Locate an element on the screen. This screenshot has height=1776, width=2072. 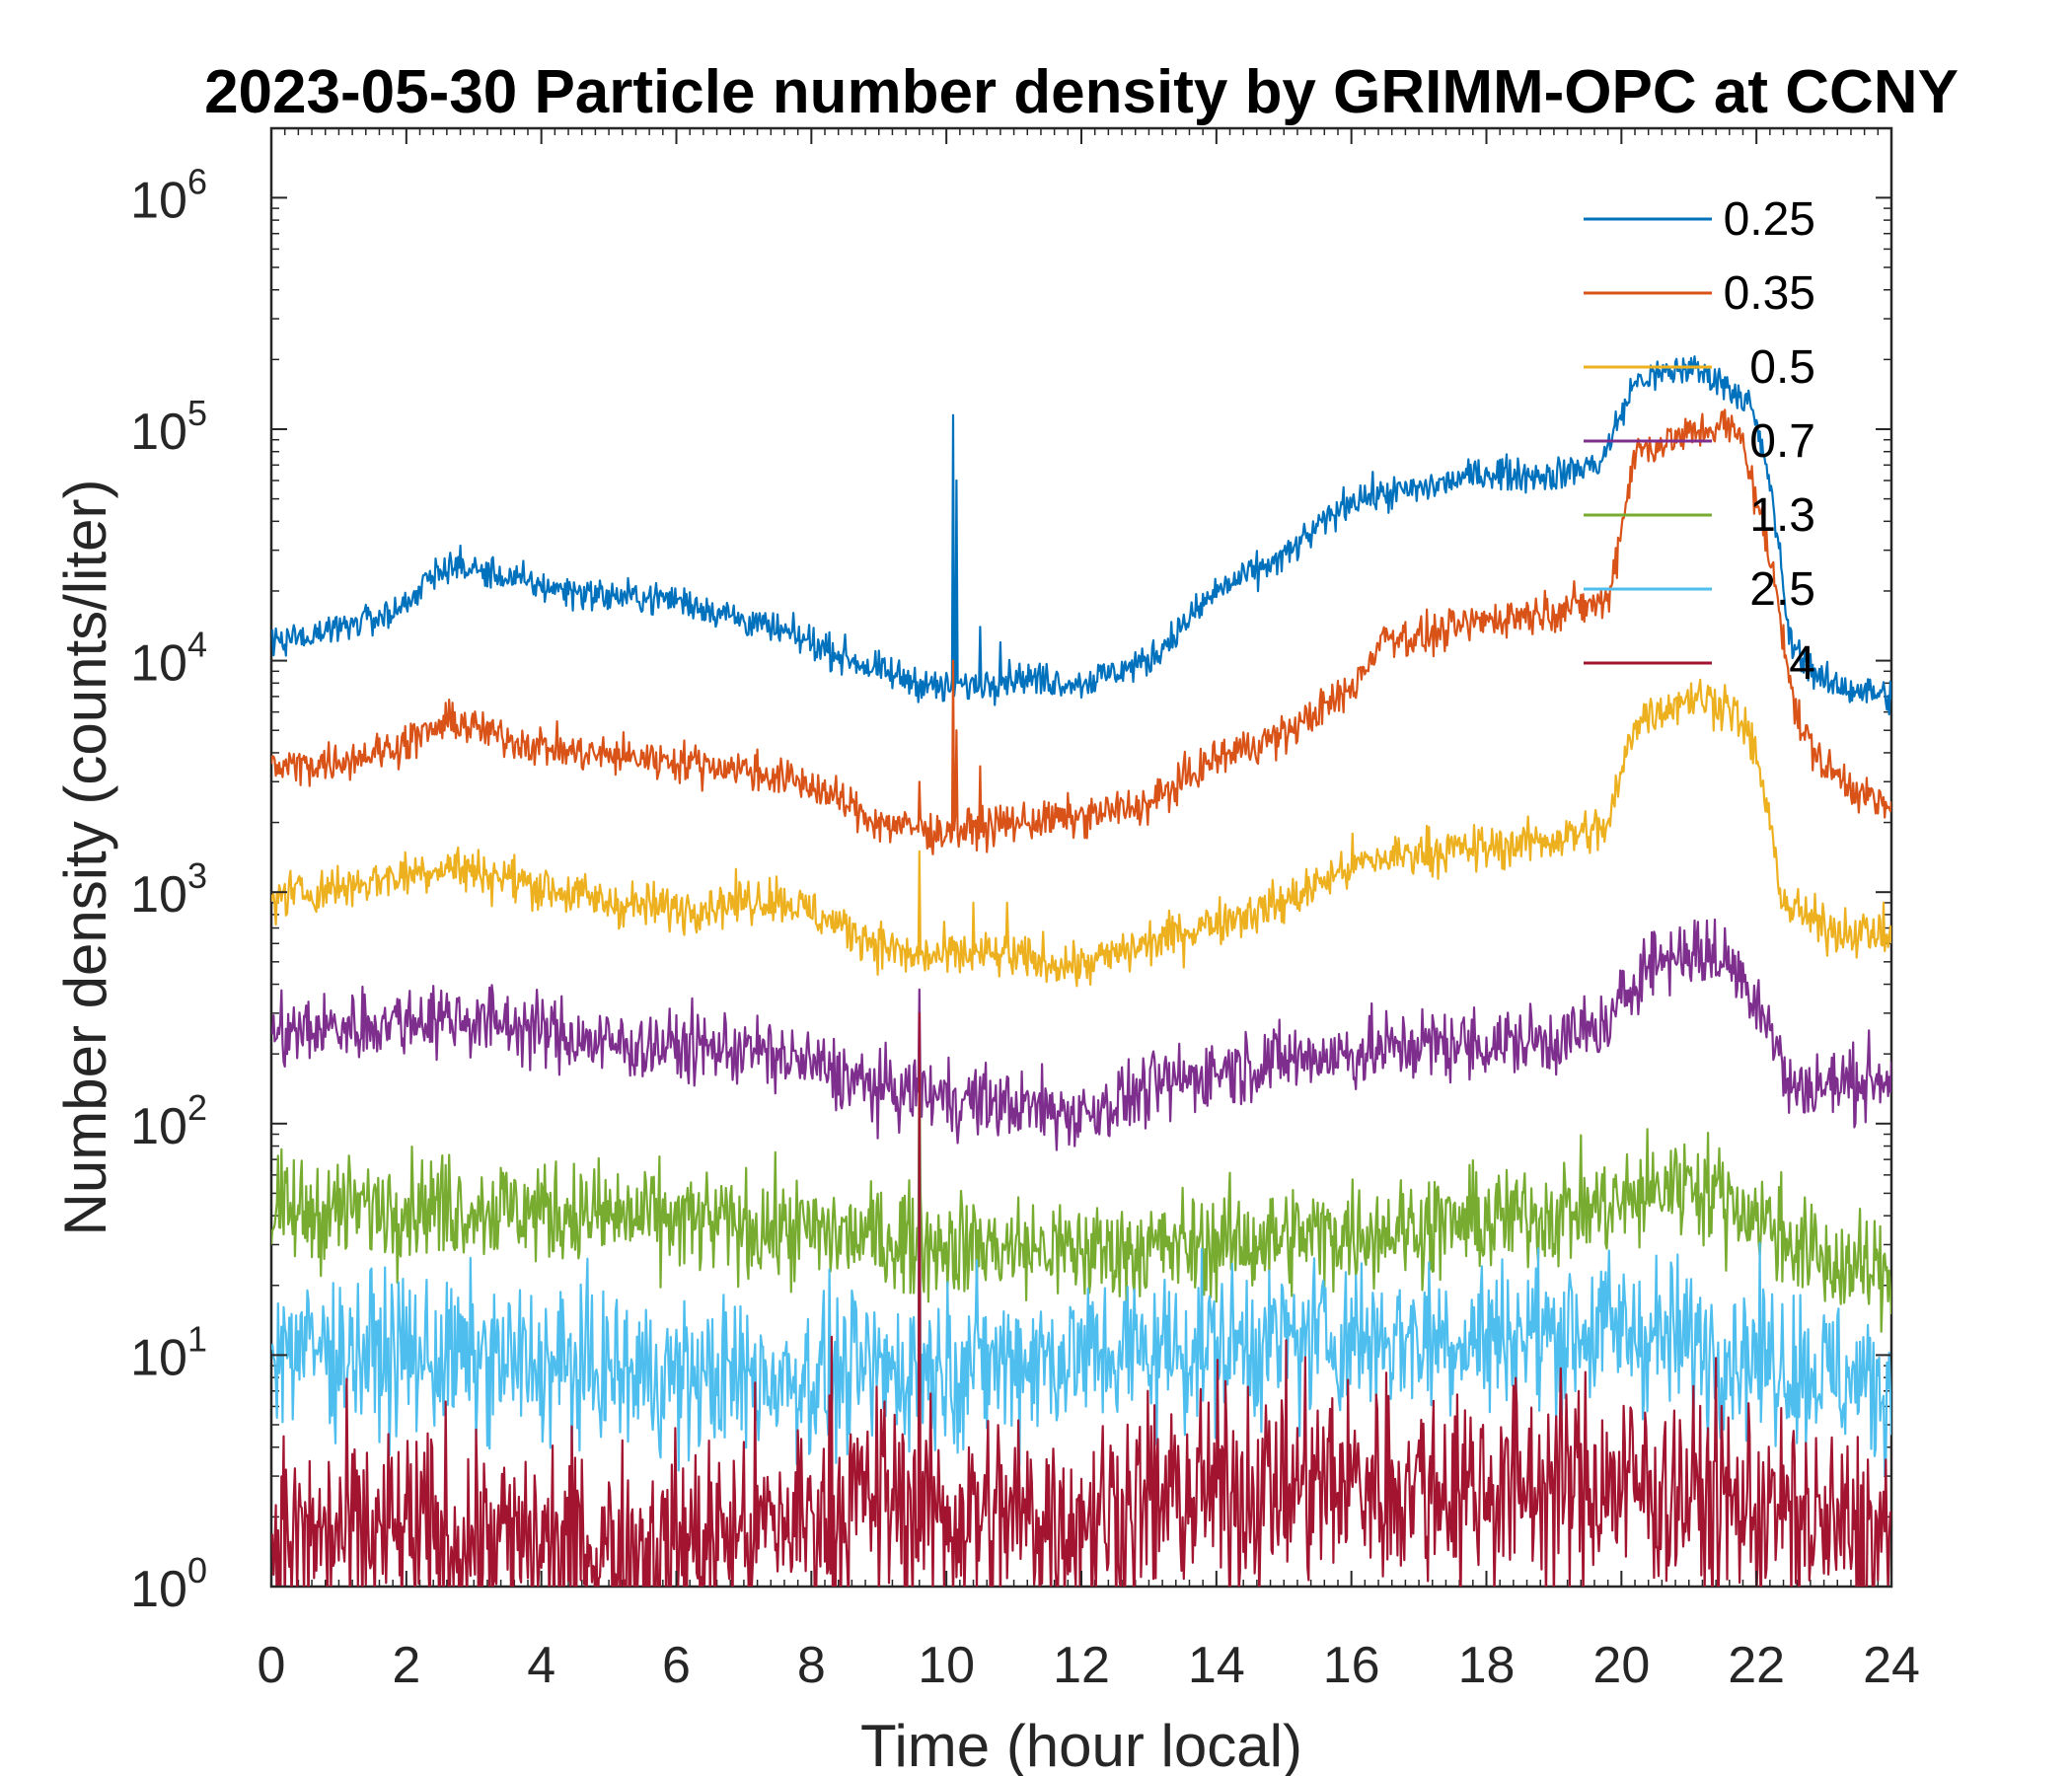
x-tick-label: 8 is located at coordinates (812, 1666).